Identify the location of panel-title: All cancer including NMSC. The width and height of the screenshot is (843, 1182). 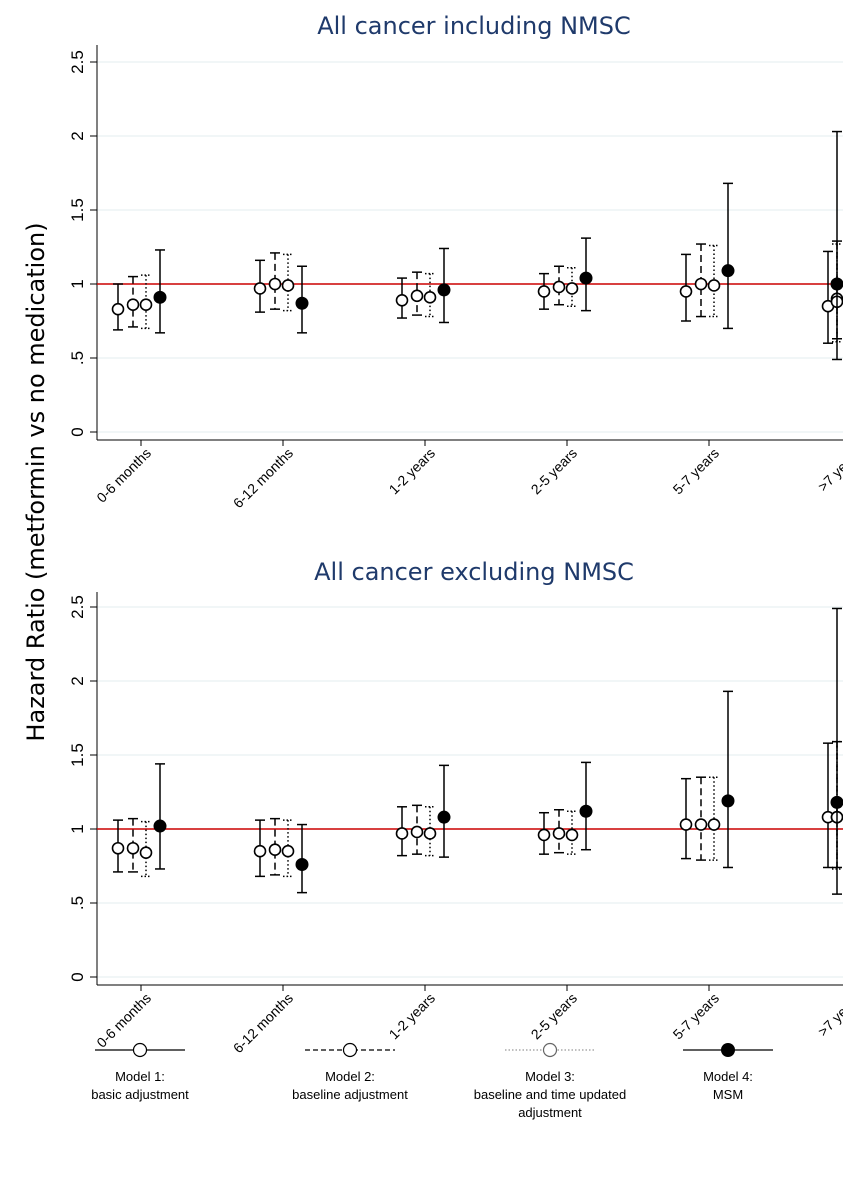
(474, 26).